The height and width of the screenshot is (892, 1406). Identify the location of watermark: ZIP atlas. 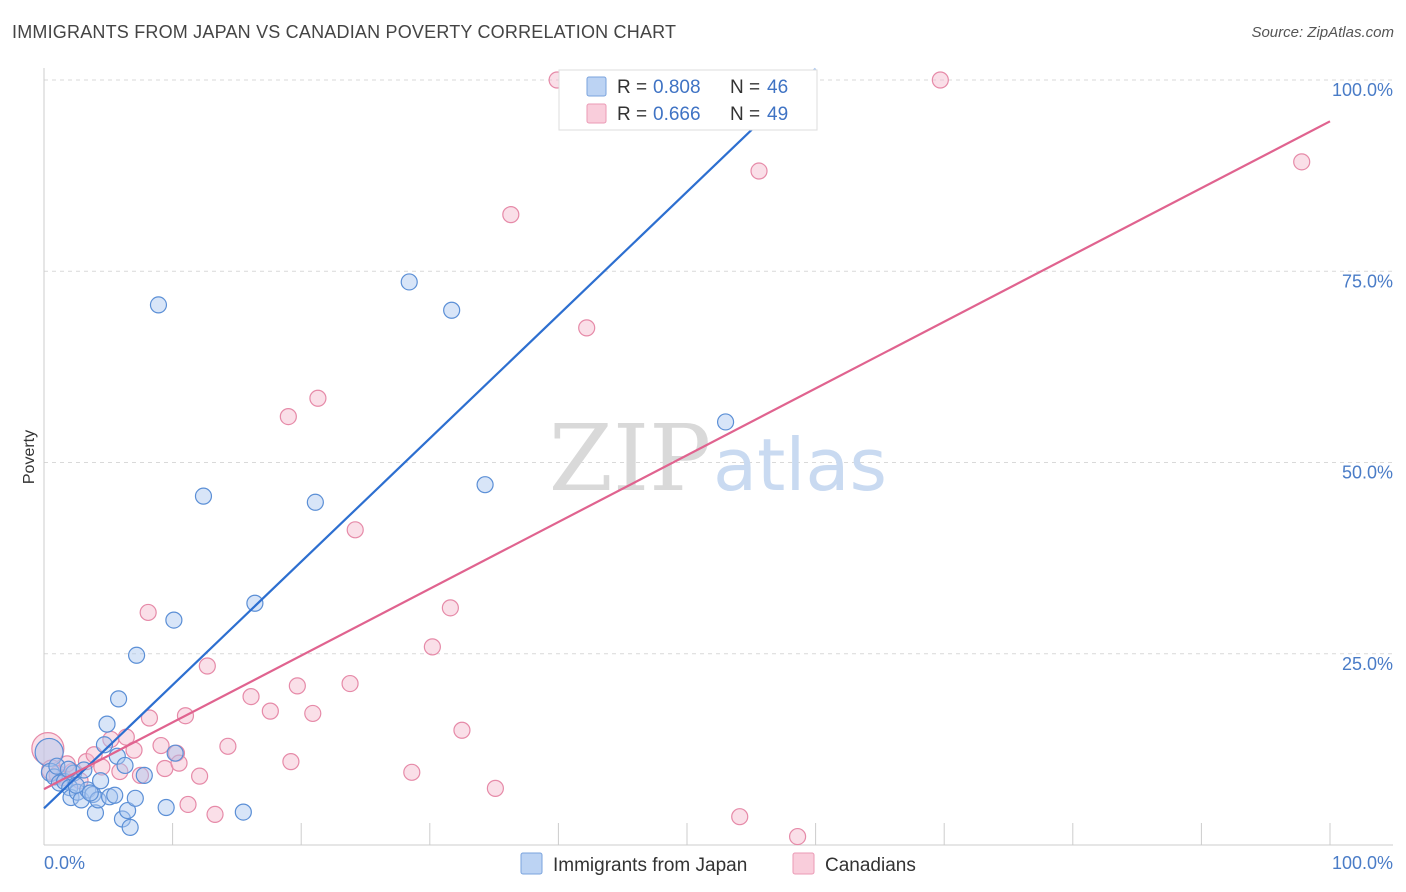
(718, 458).